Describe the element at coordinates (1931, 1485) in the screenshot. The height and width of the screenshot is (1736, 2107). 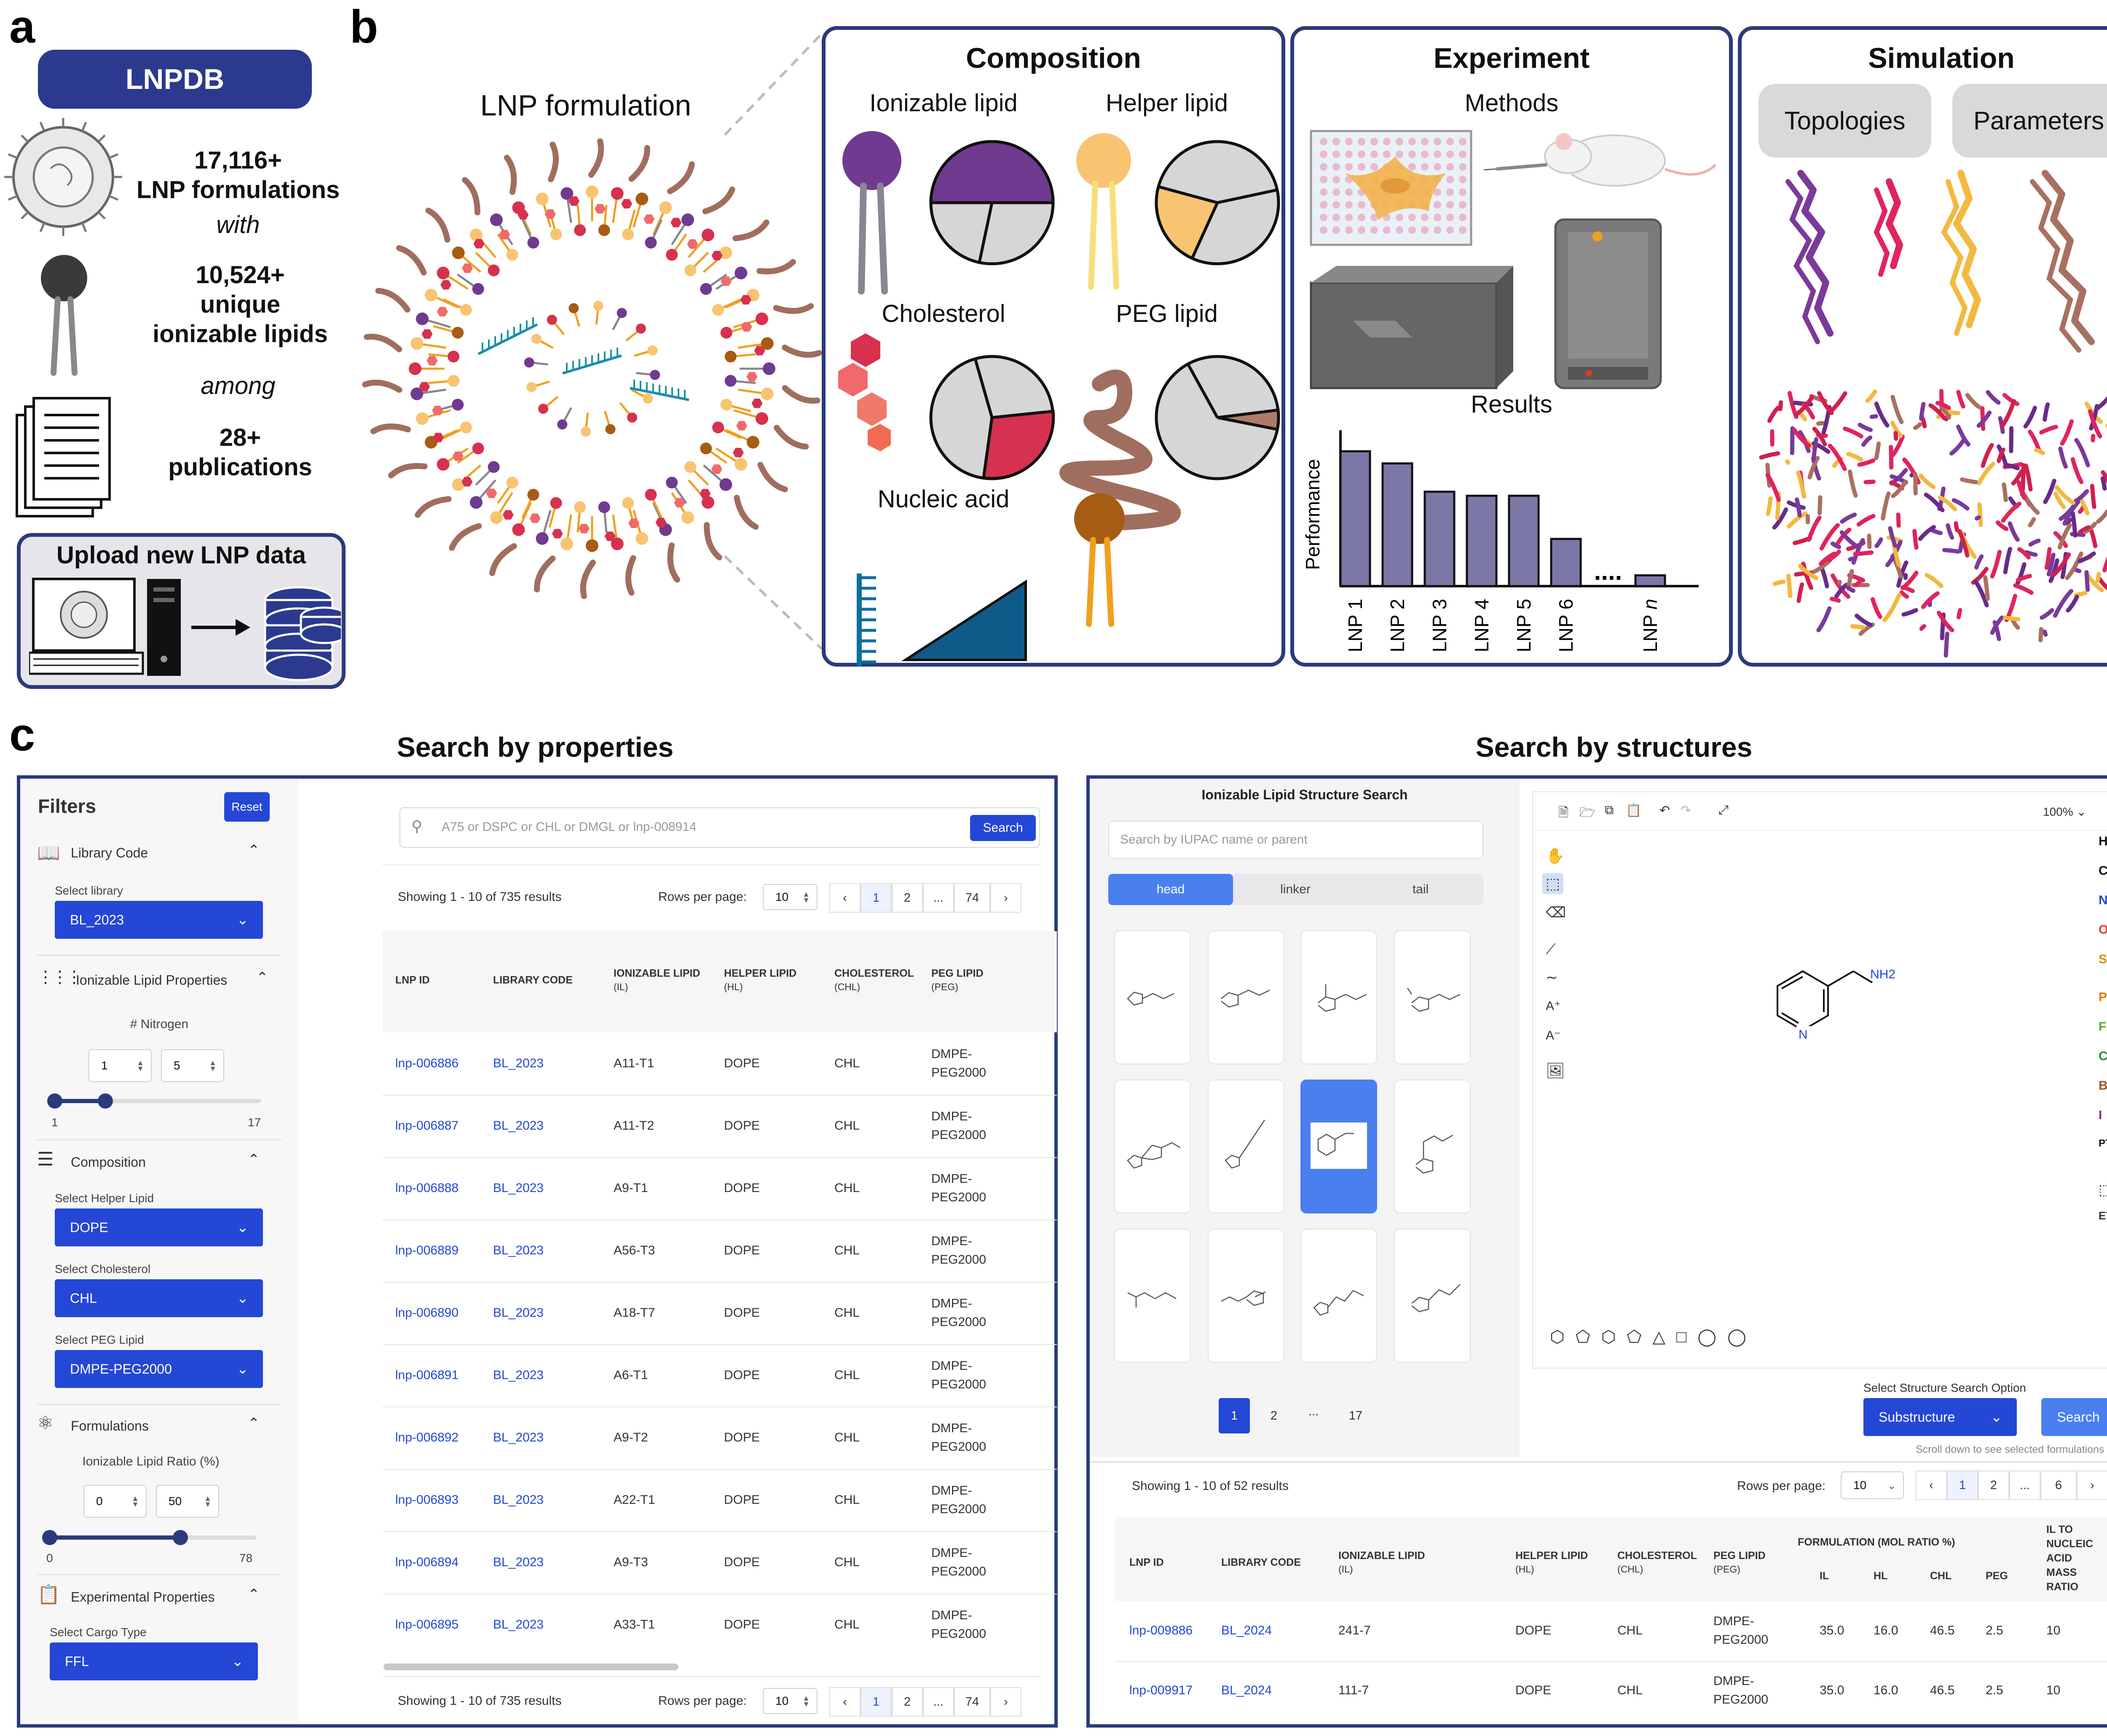
I see `structure-pager-prev: ‹` at that location.